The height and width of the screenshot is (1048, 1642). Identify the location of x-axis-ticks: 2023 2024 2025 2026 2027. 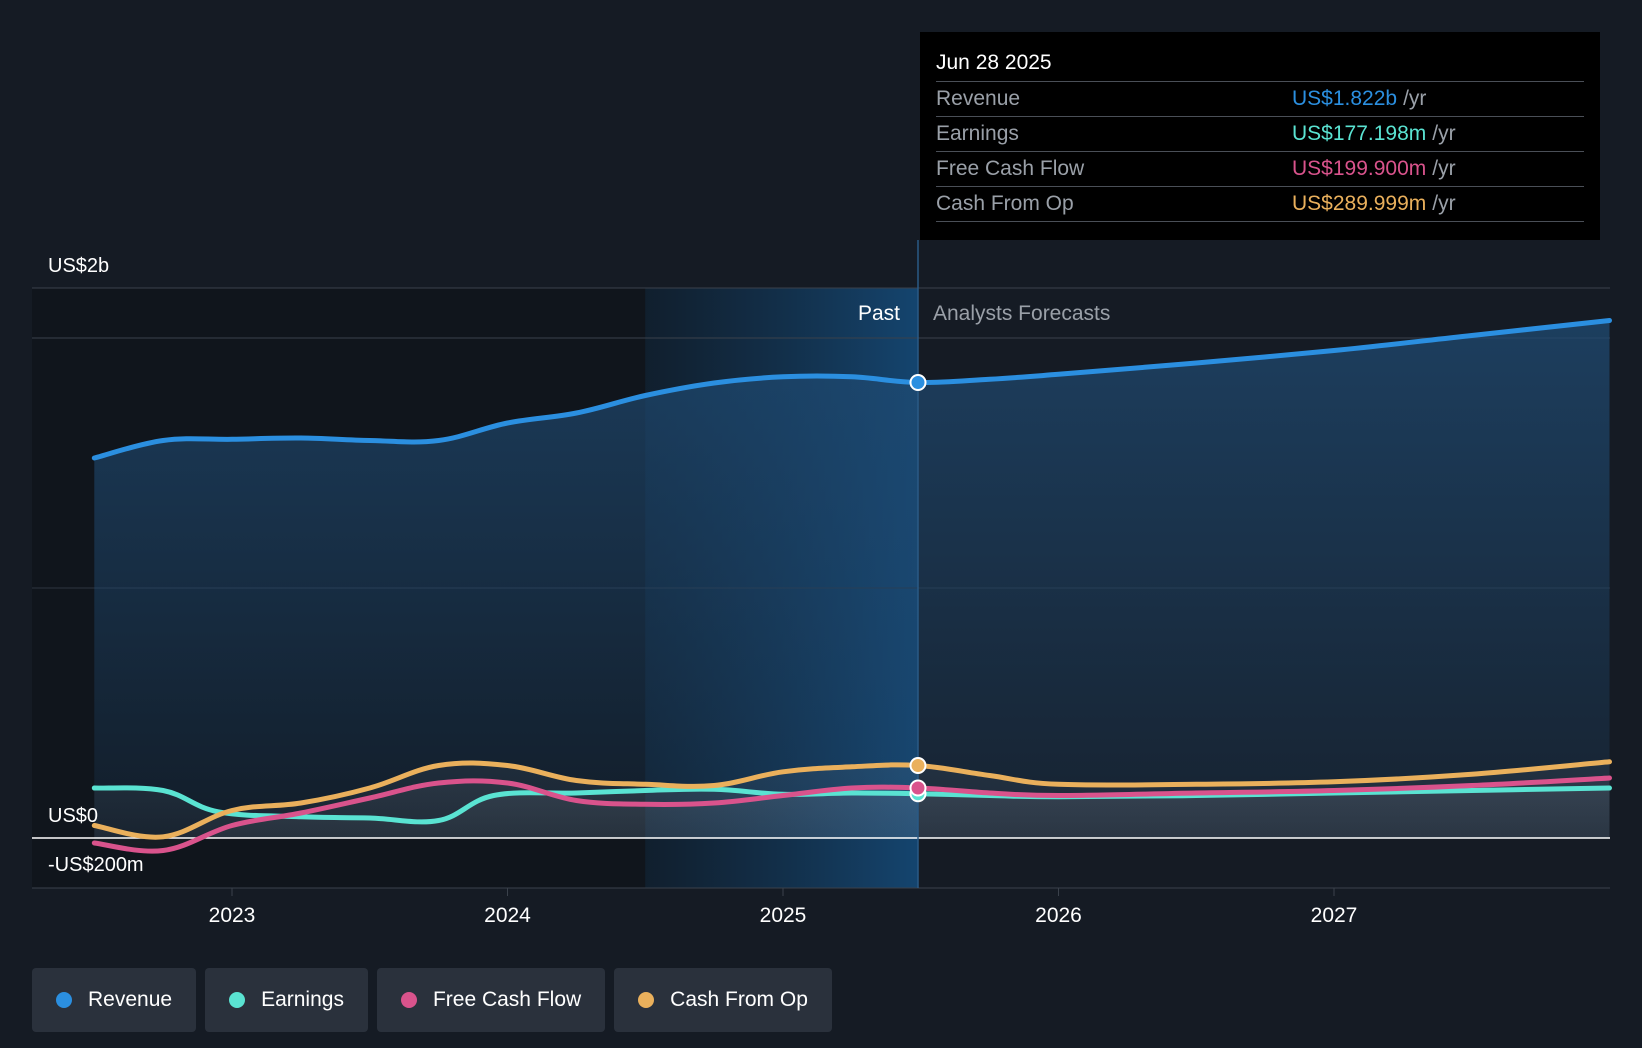
(783, 907).